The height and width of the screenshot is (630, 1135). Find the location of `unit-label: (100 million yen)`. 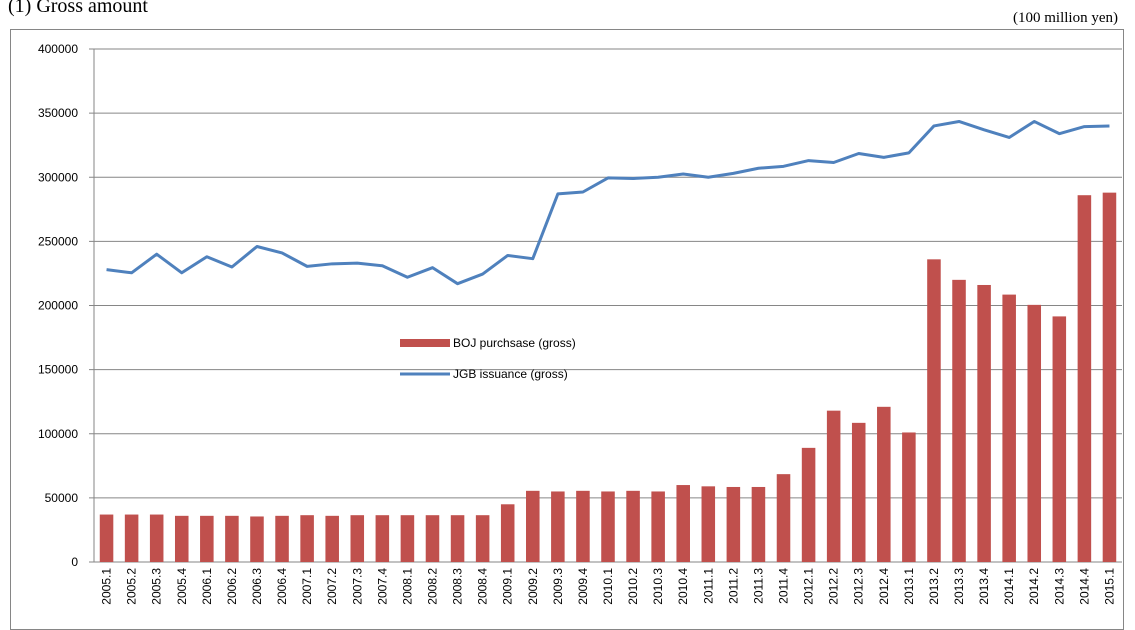

unit-label: (100 million yen) is located at coordinates (1065, 18).